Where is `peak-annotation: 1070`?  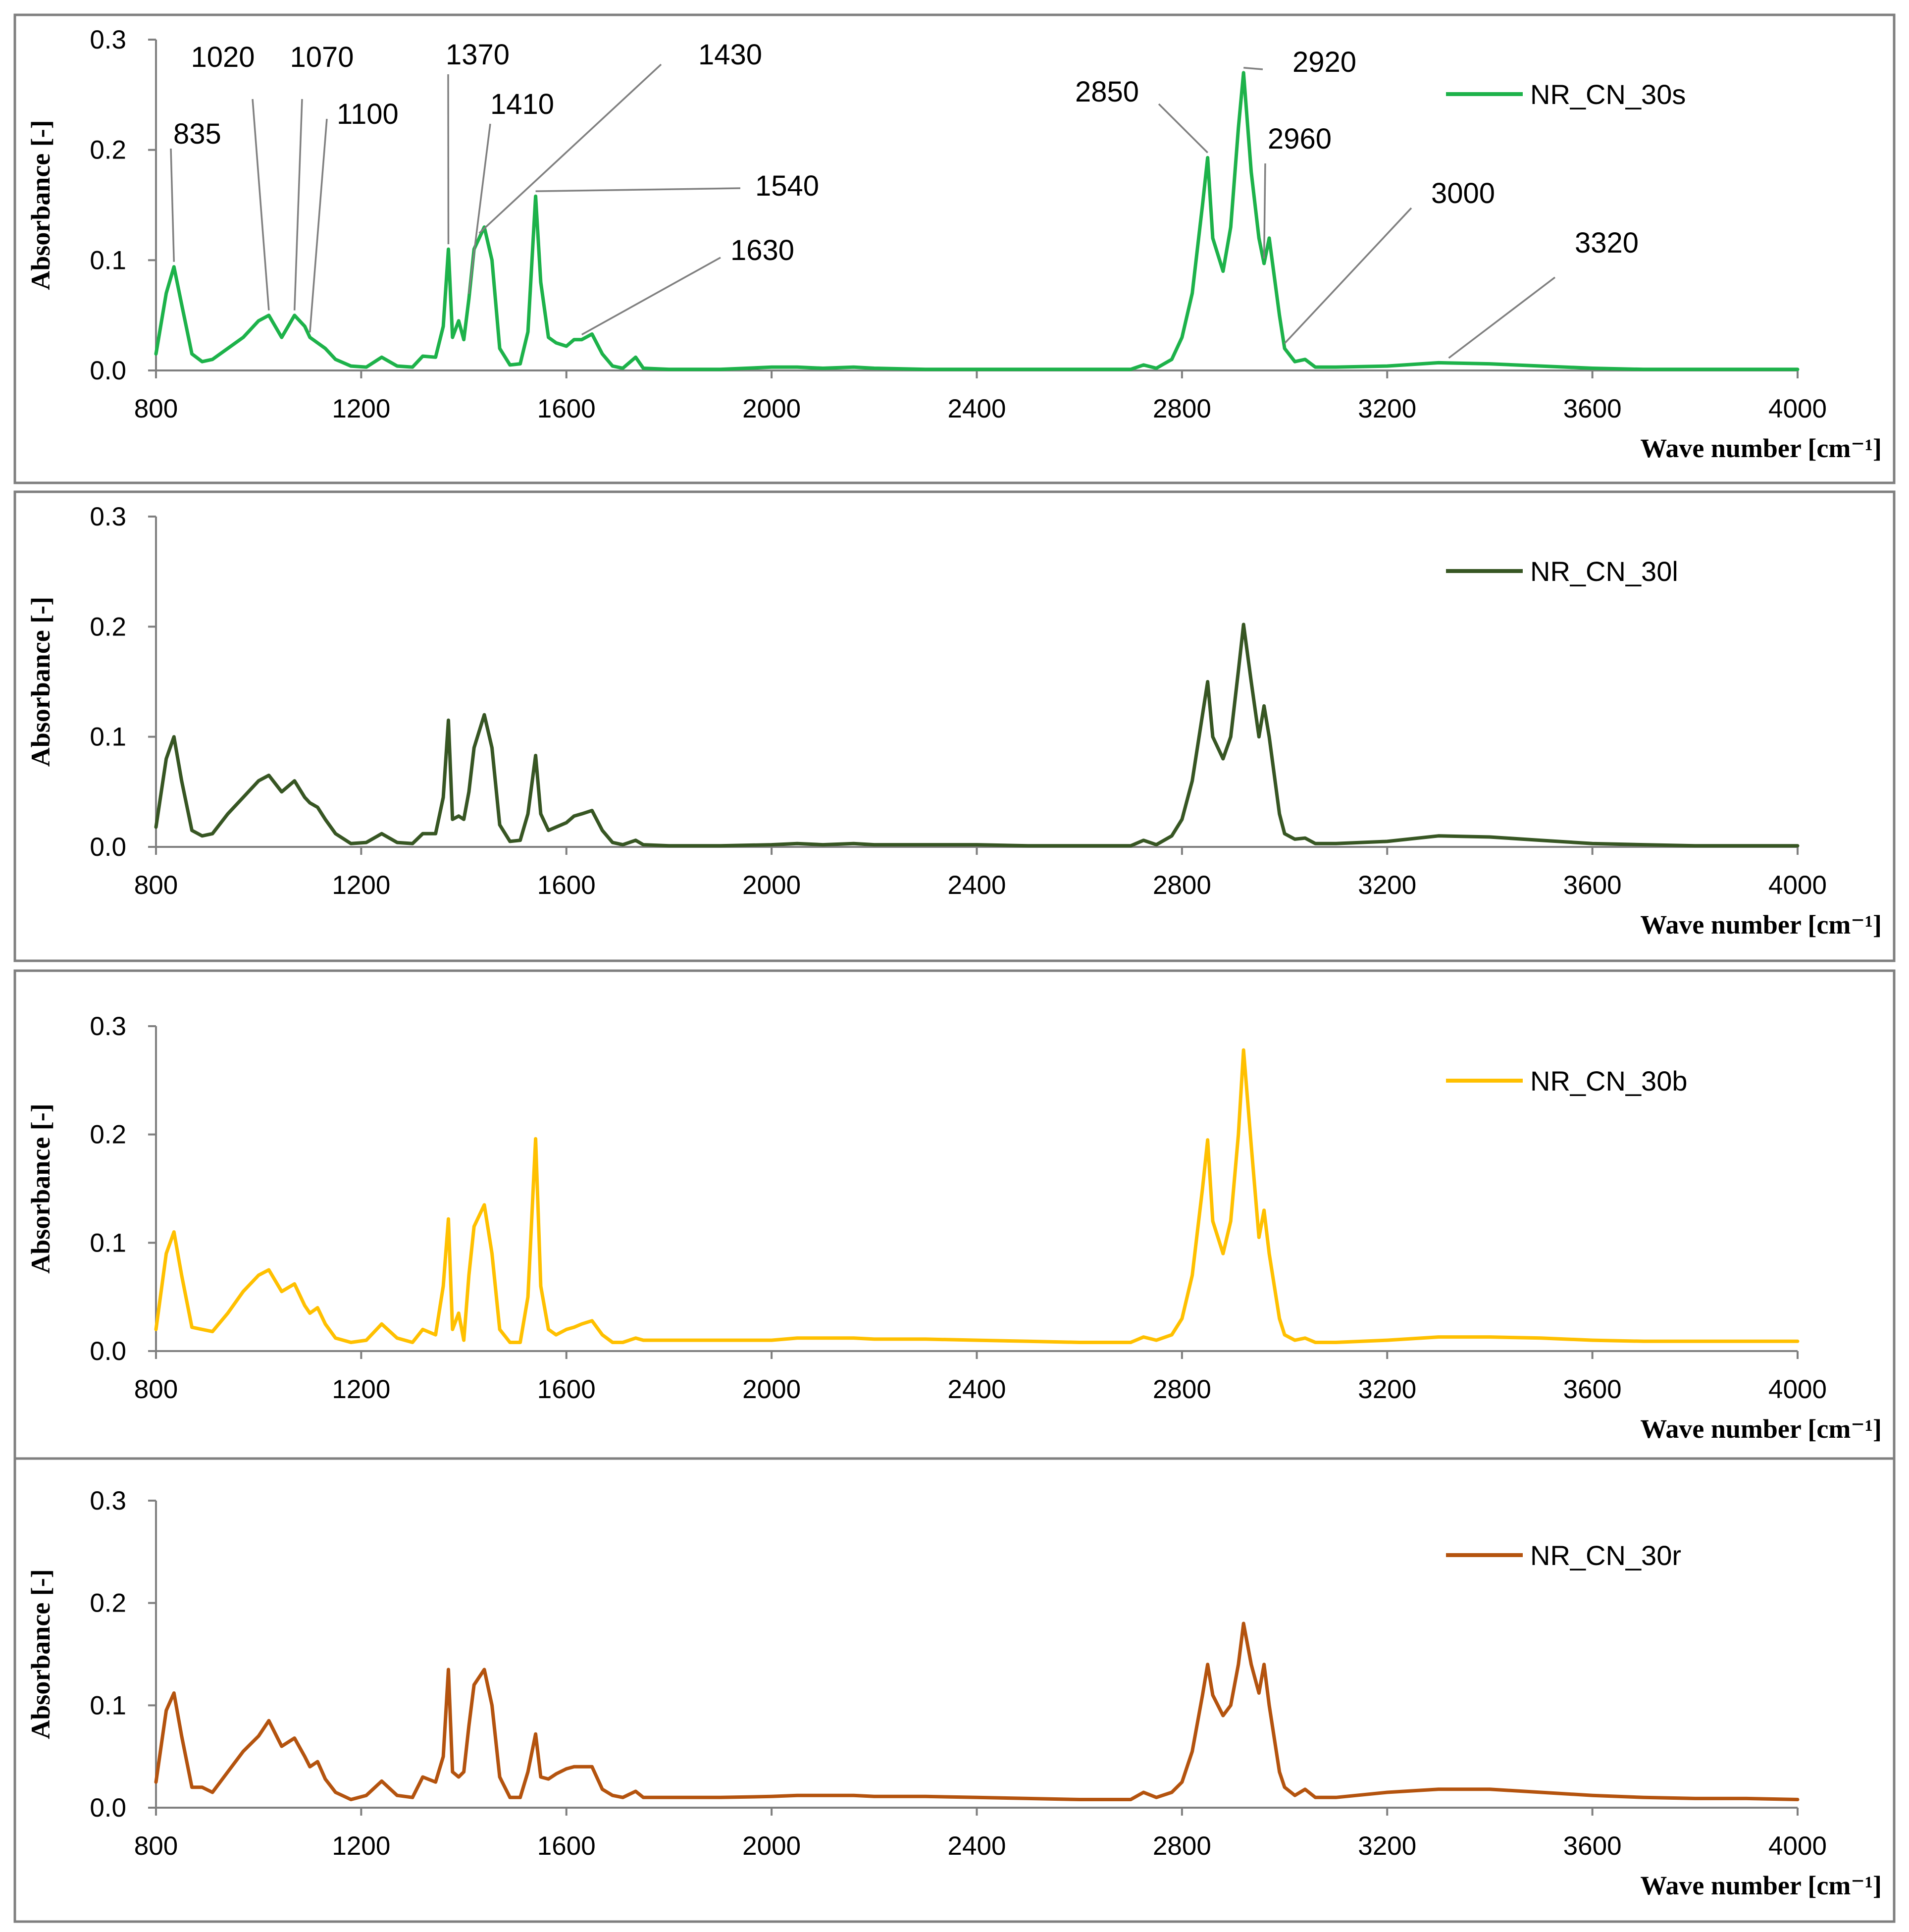 peak-annotation: 1070 is located at coordinates (322, 57).